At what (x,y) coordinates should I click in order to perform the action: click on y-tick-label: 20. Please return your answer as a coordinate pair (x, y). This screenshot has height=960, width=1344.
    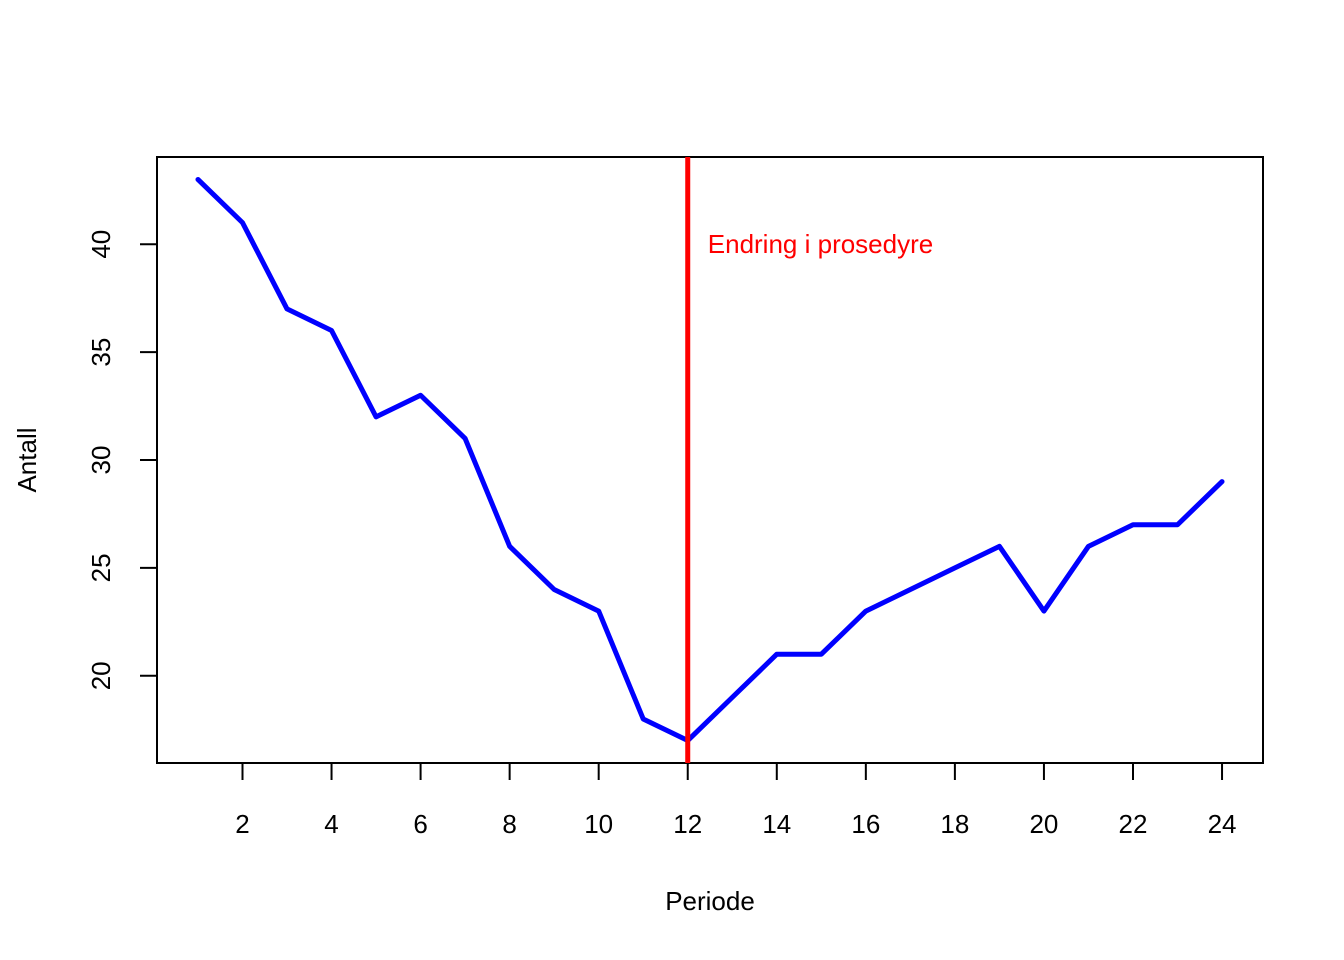
    Looking at the image, I should click on (101, 675).